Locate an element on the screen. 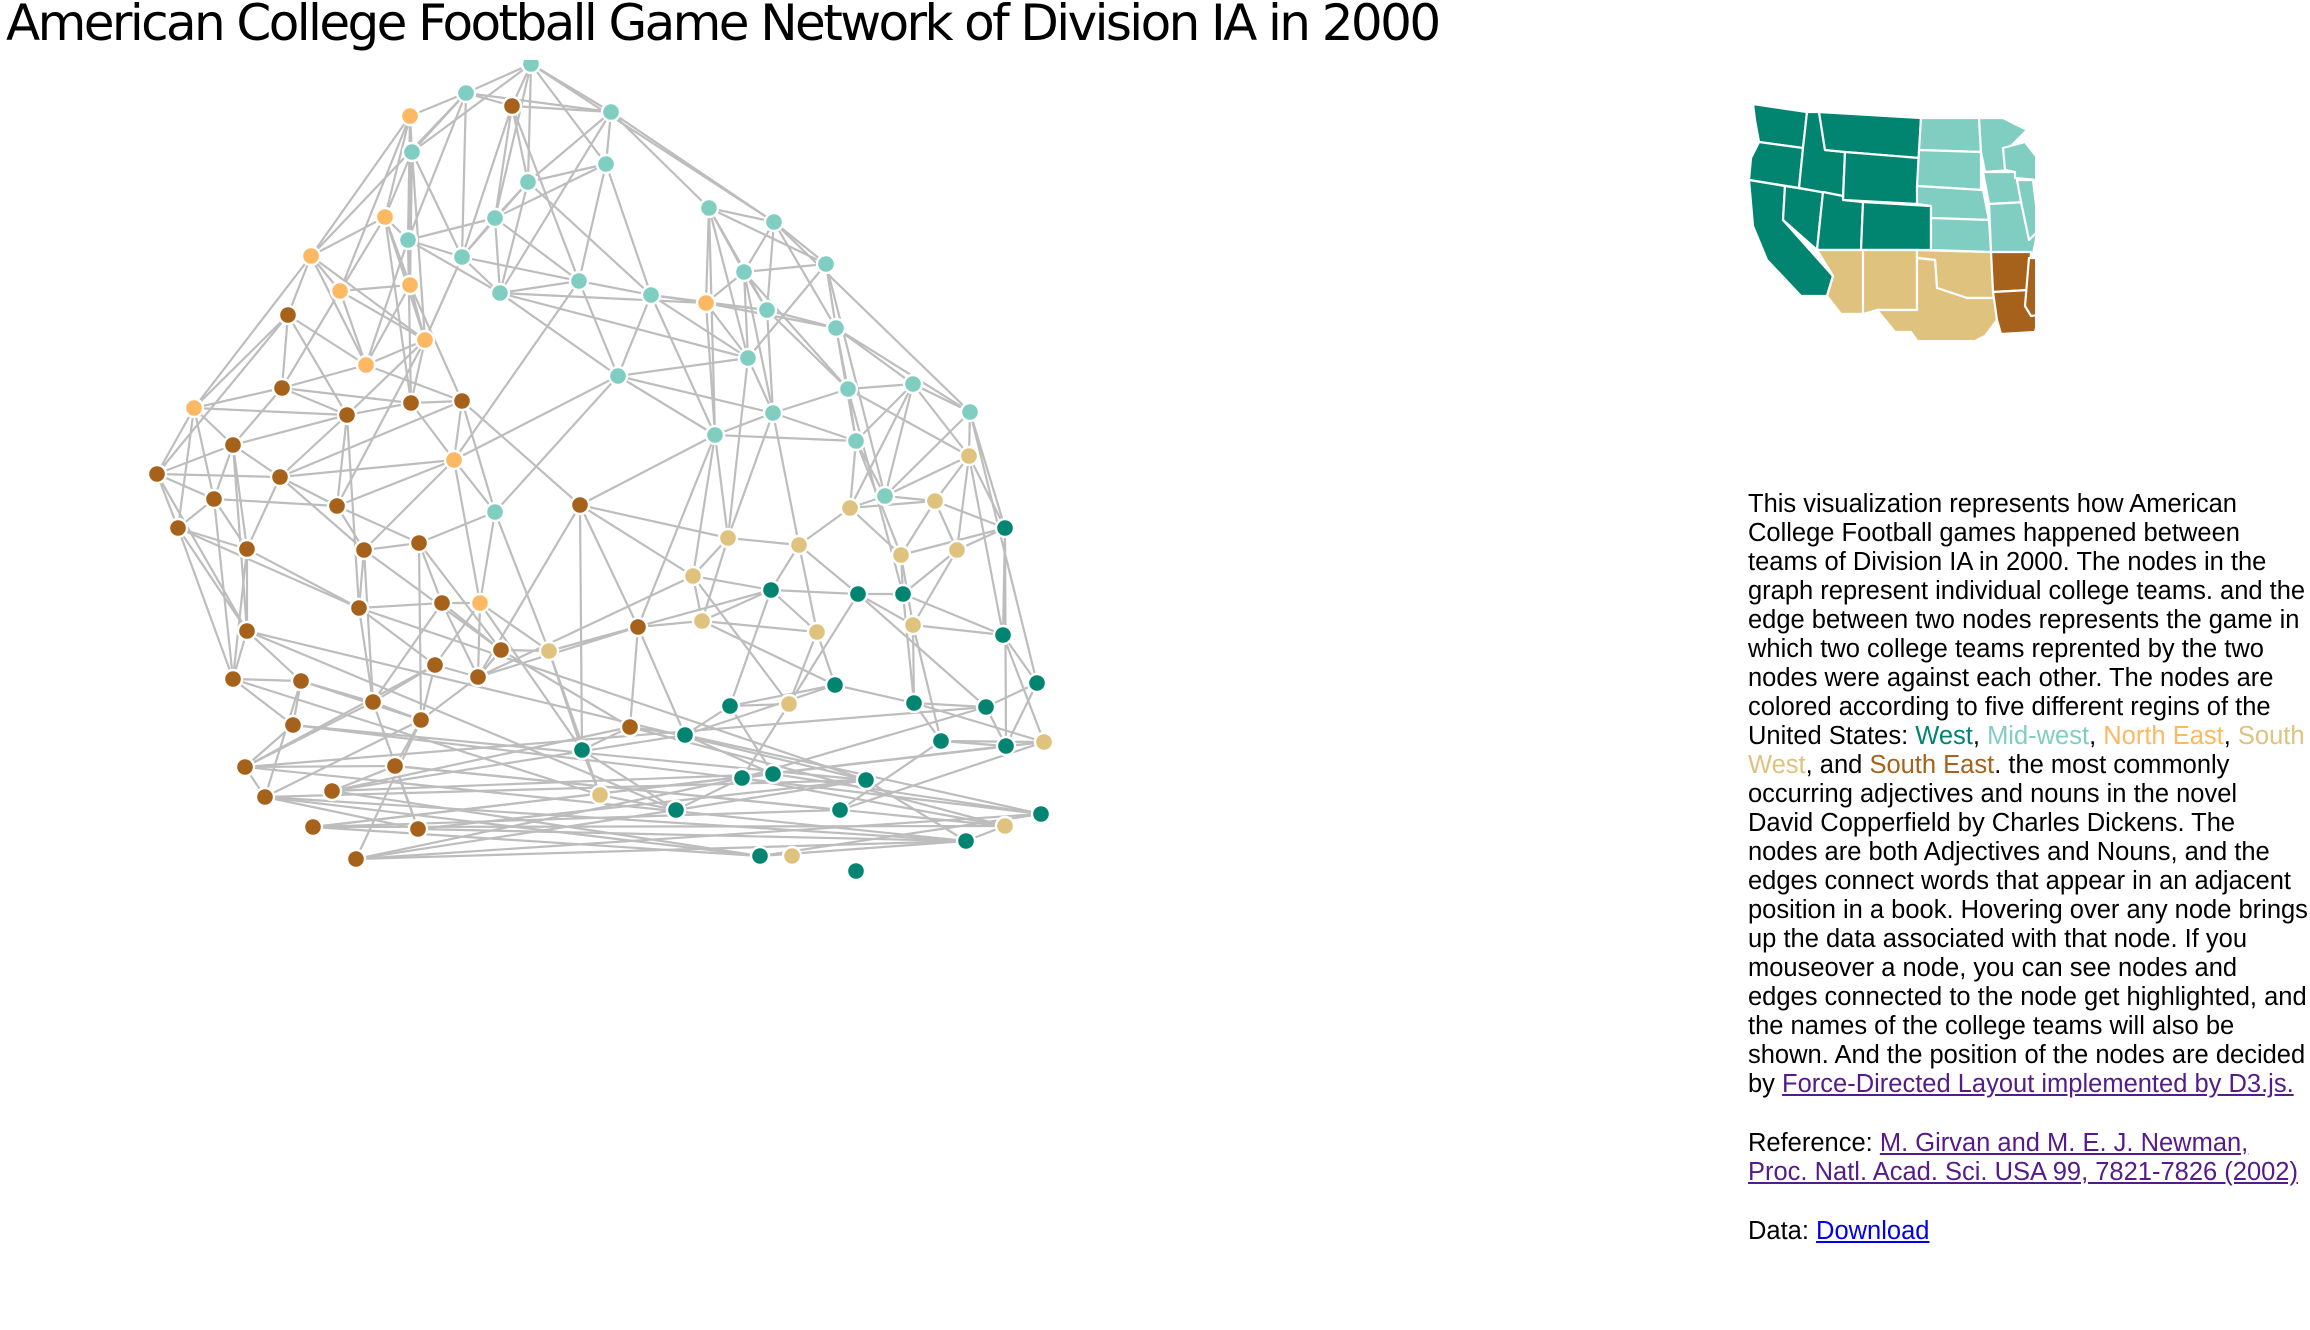  download-link: Download is located at coordinates (1873, 1231).